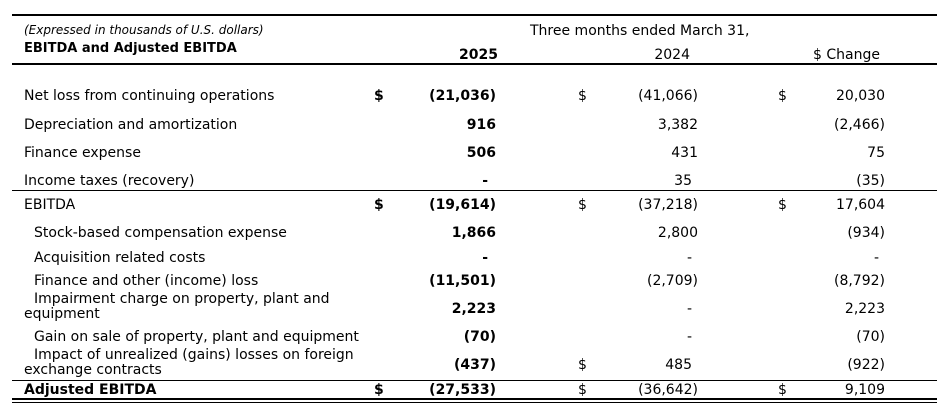 This screenshot has width=942, height=410. What do you see at coordinates (474, 402) in the screenshot?
I see `double-underline-bottom` at bounding box center [474, 402].